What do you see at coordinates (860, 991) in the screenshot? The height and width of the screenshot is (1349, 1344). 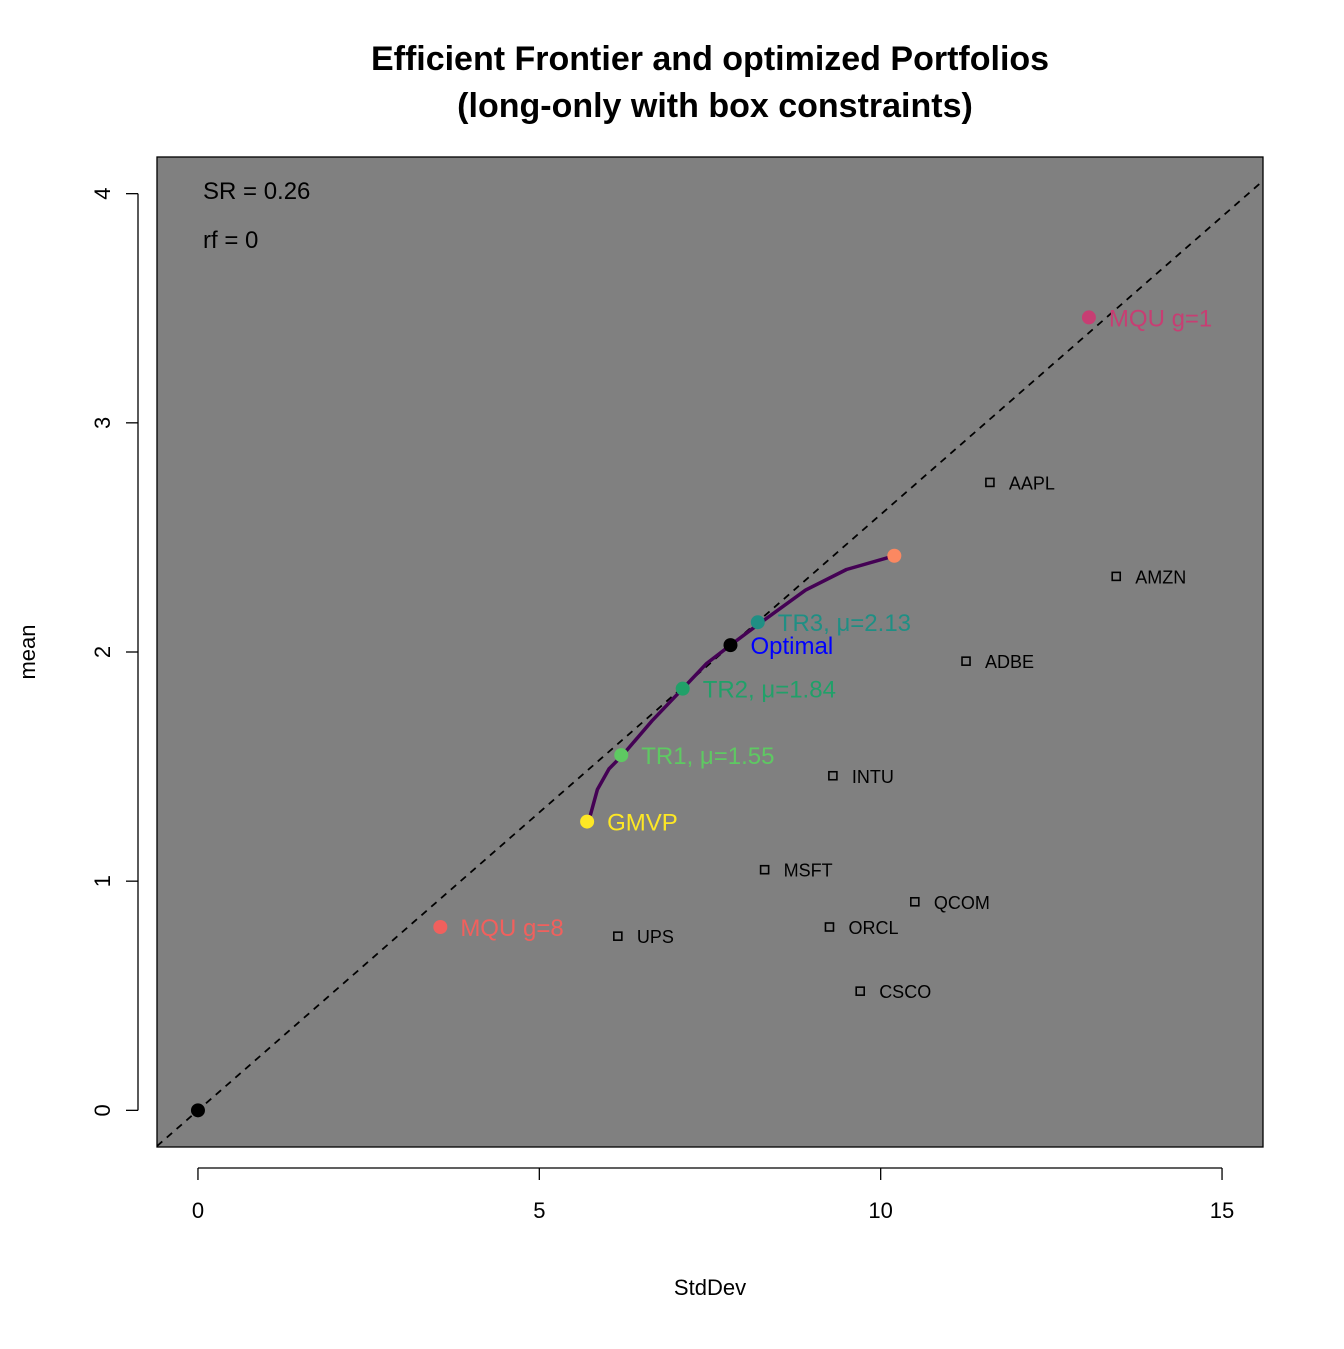 I see `asset-point-csco` at bounding box center [860, 991].